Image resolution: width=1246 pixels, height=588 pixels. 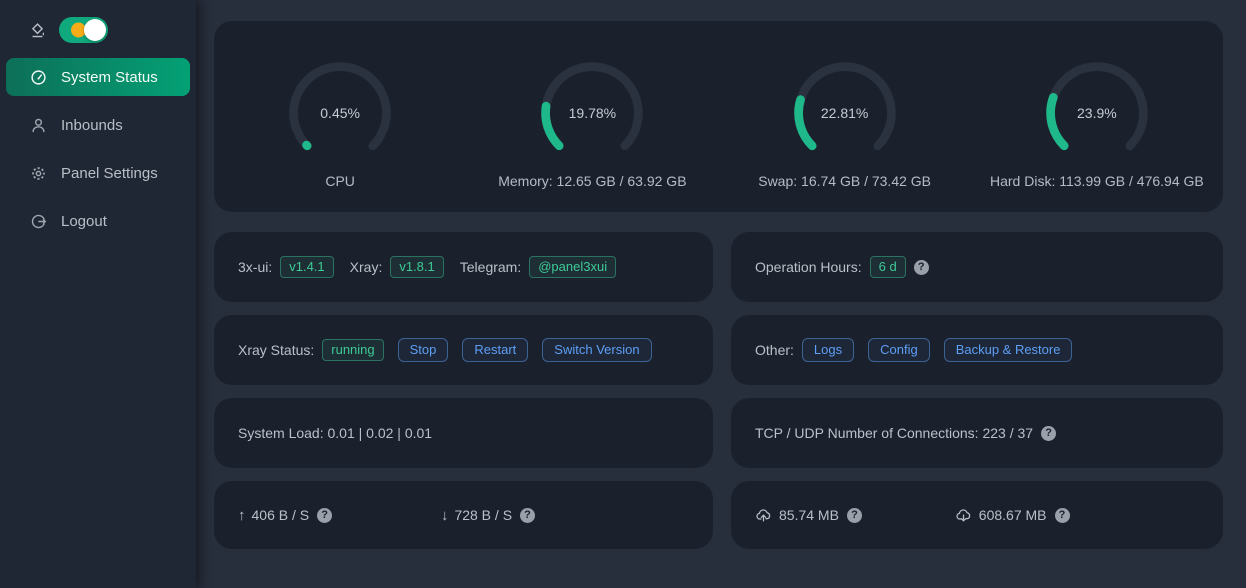 I want to click on sun-icon, so click(x=78, y=30).